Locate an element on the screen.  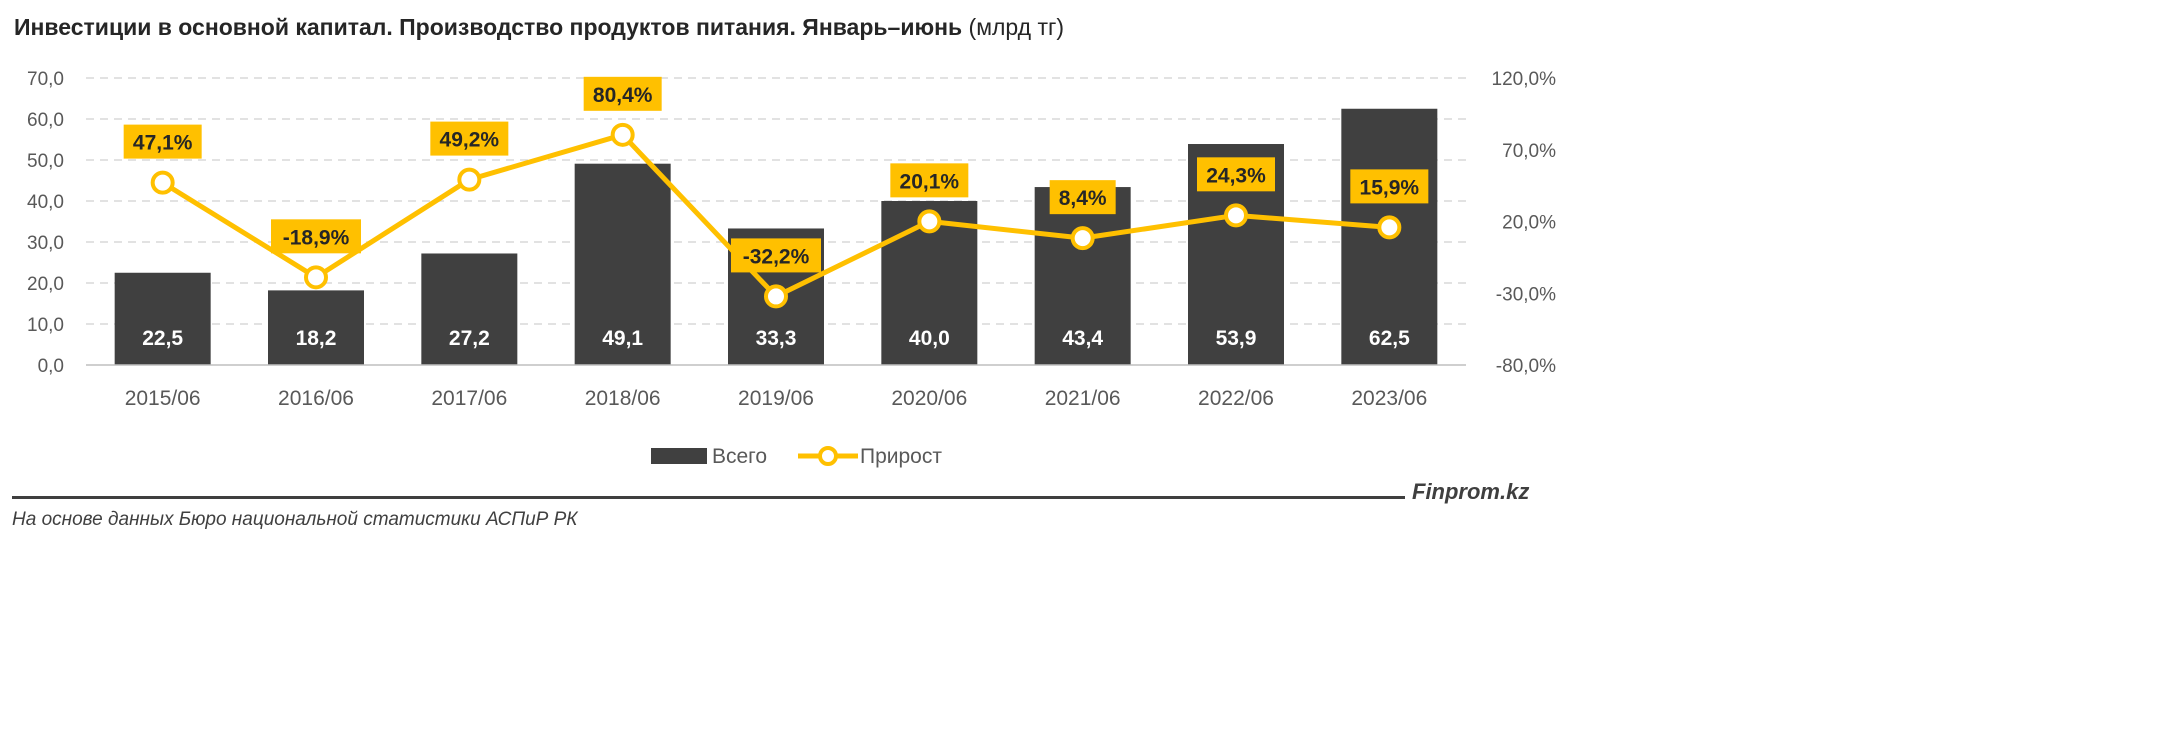
x-tick-label: 2020/06 is located at coordinates (929, 398).